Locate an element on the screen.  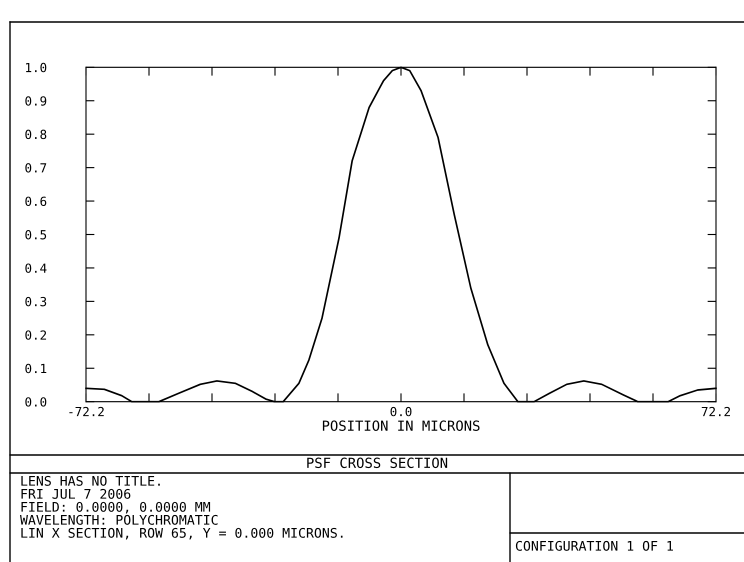
x-tick-label: 72.2 is located at coordinates (716, 411).